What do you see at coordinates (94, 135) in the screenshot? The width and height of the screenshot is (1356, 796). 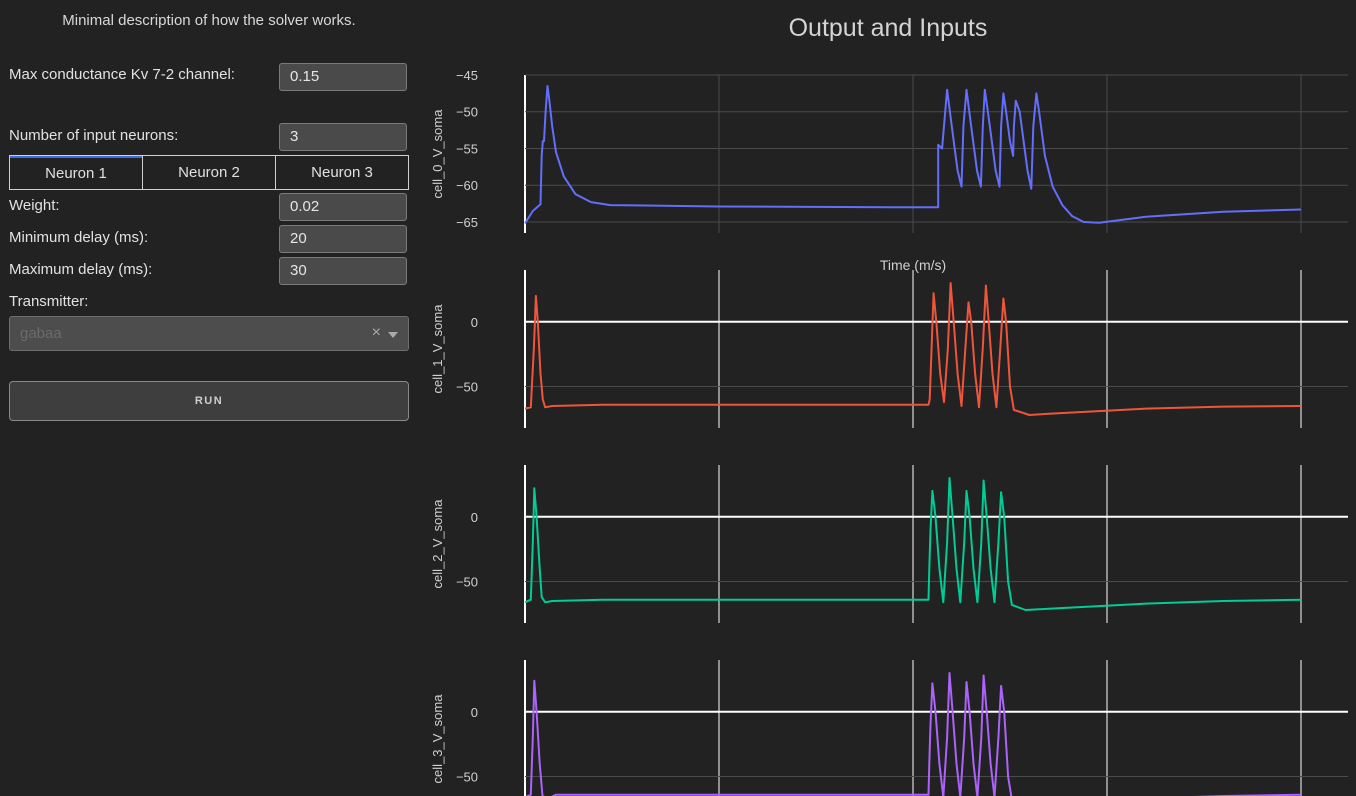 I see `num-neurons-label: Number of input neurons:` at bounding box center [94, 135].